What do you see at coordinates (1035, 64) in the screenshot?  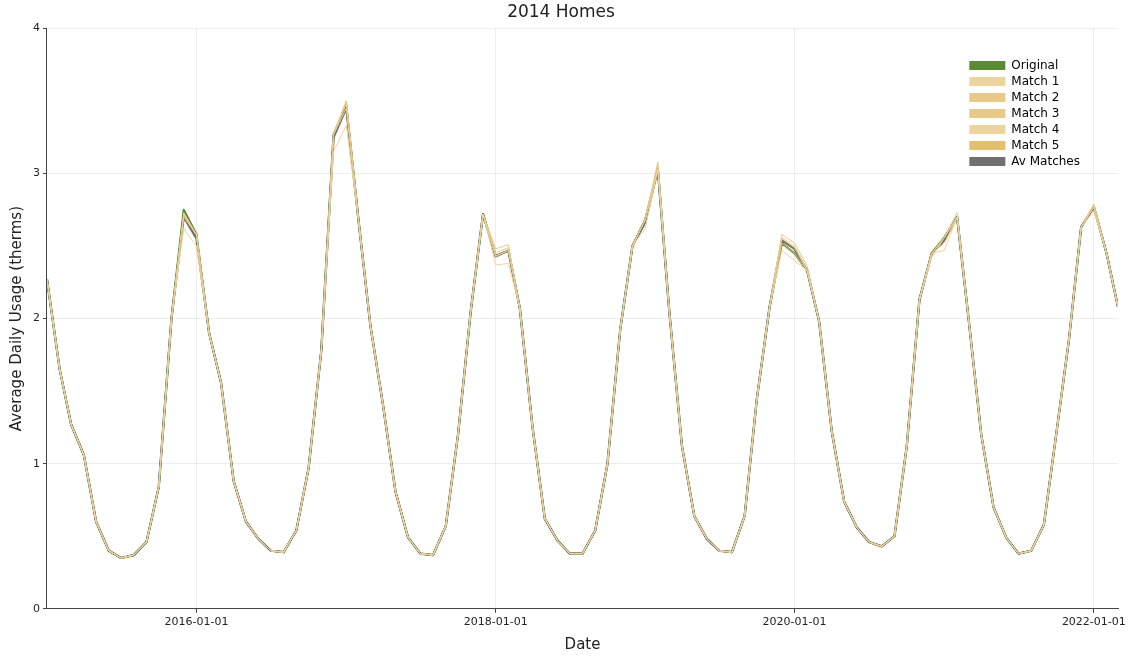 I see `legend-label: Original` at bounding box center [1035, 64].